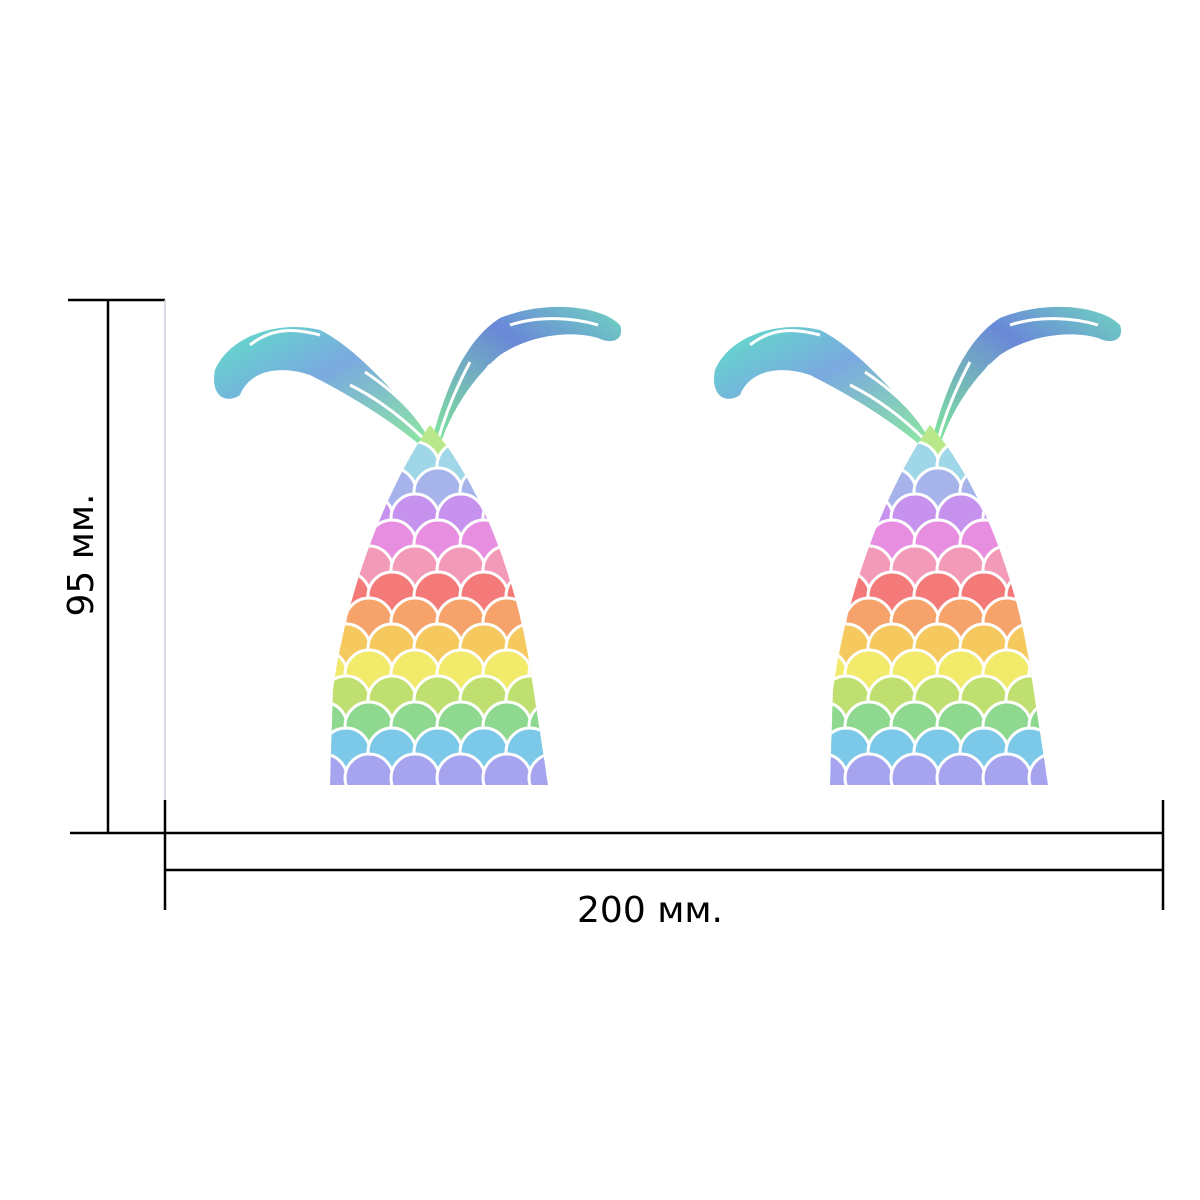  What do you see at coordinates (650, 910) in the screenshot?
I see `width-label: 200 мм.` at bounding box center [650, 910].